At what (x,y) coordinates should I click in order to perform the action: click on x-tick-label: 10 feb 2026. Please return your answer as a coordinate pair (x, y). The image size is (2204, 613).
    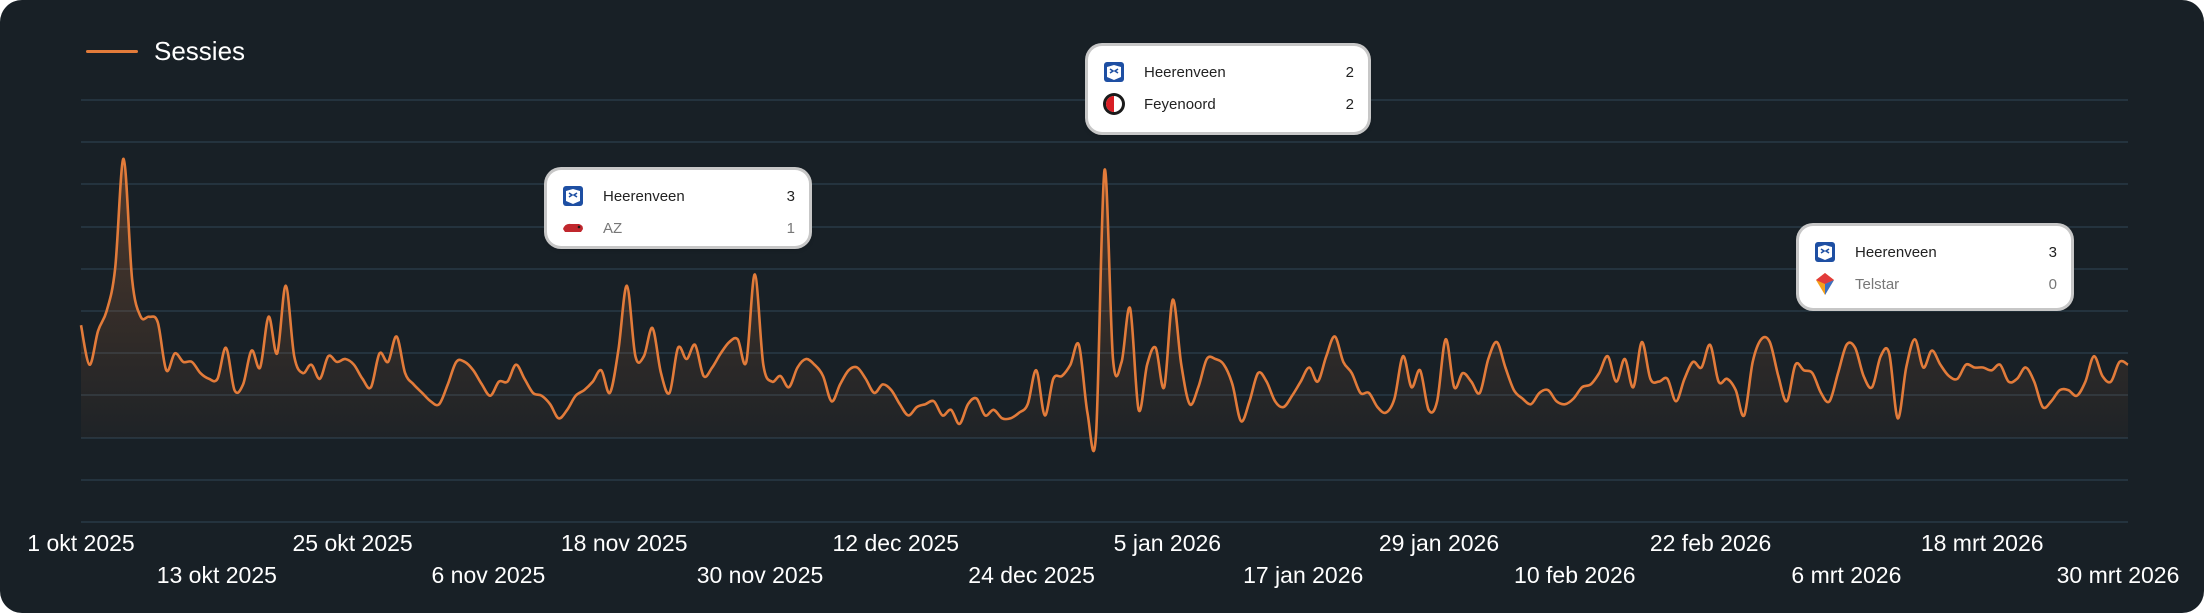
    Looking at the image, I should click on (1575, 575).